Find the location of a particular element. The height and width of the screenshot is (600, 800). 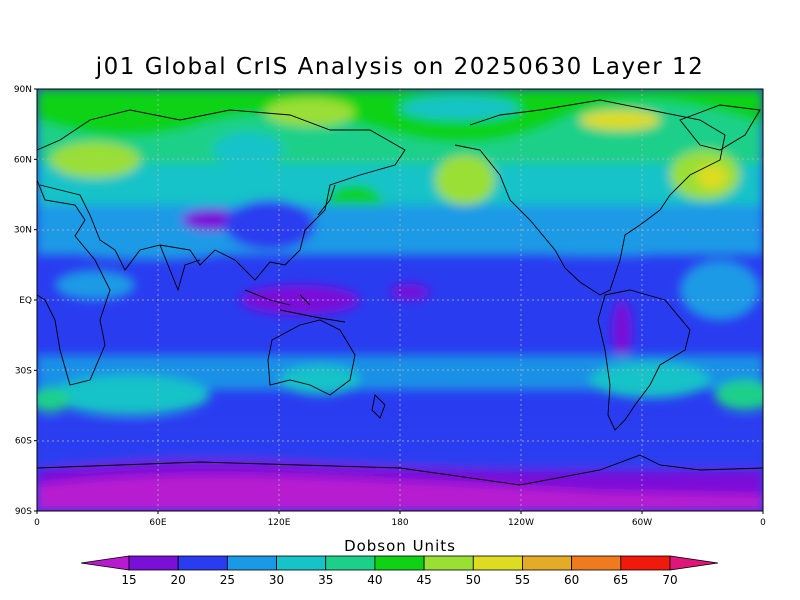

lon-tick-label: 120E is located at coordinates (279, 523).